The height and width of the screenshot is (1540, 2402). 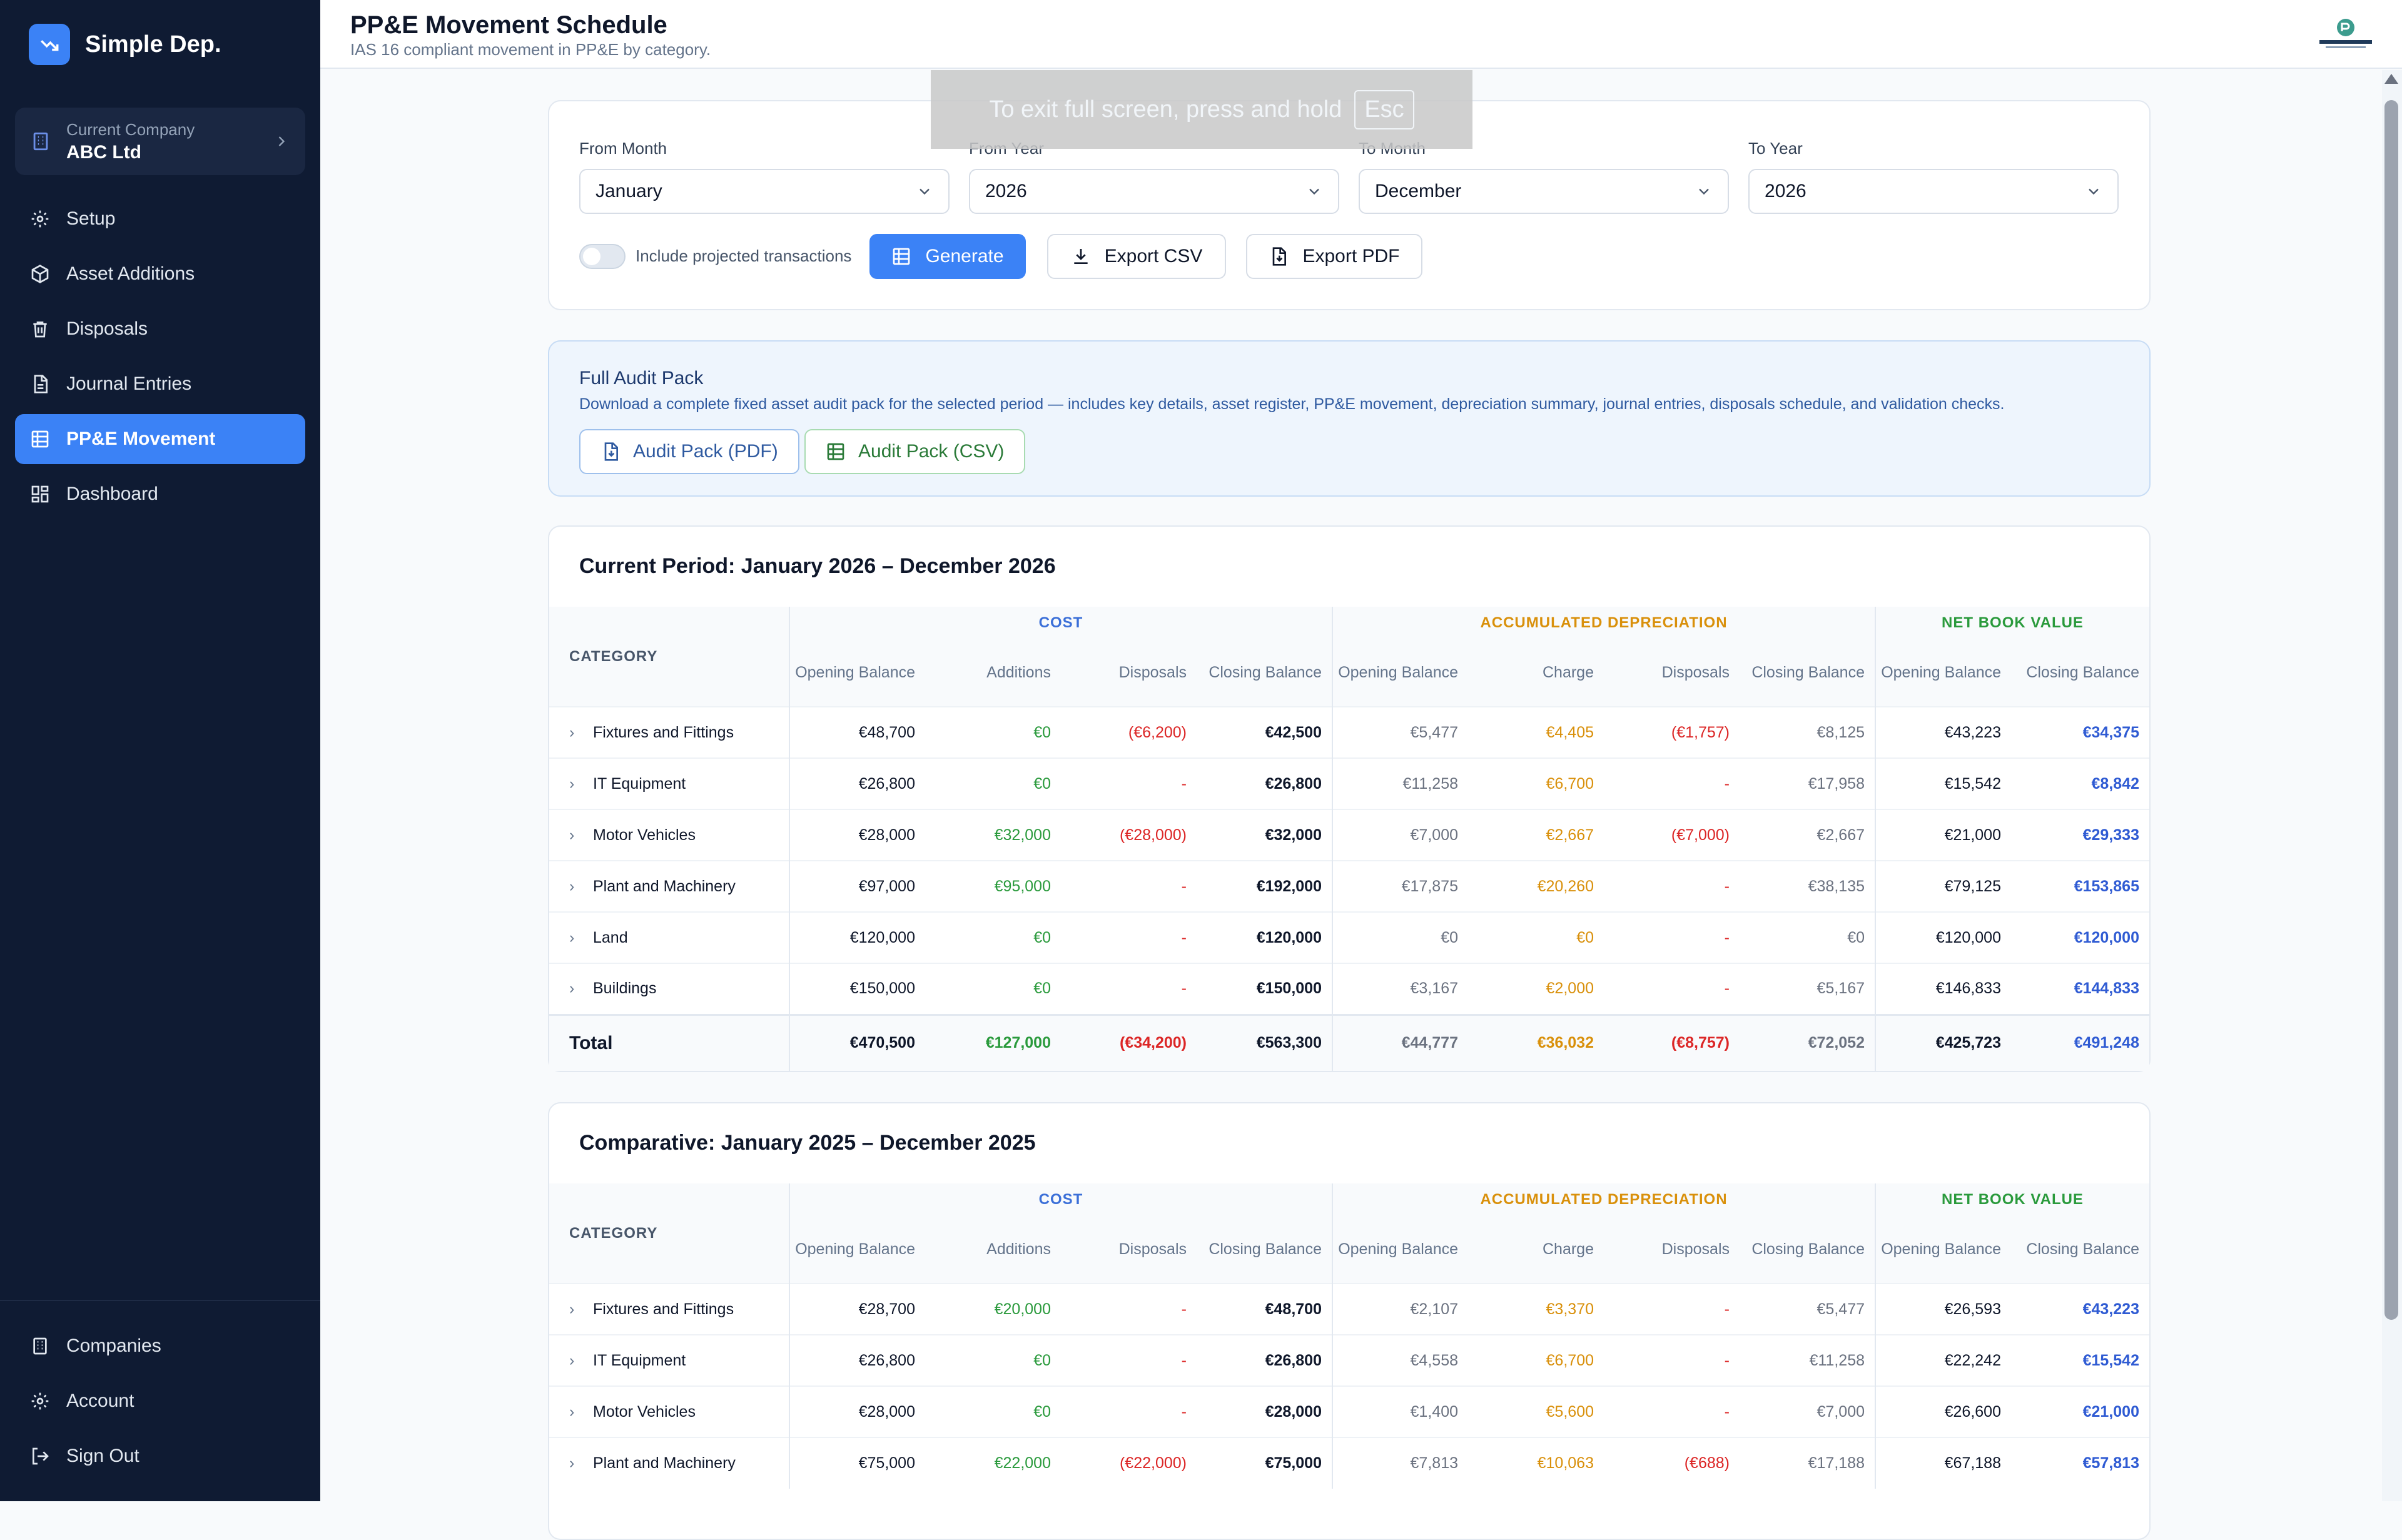 What do you see at coordinates (160, 219) in the screenshot?
I see `sidebar-item-setup: Setup` at bounding box center [160, 219].